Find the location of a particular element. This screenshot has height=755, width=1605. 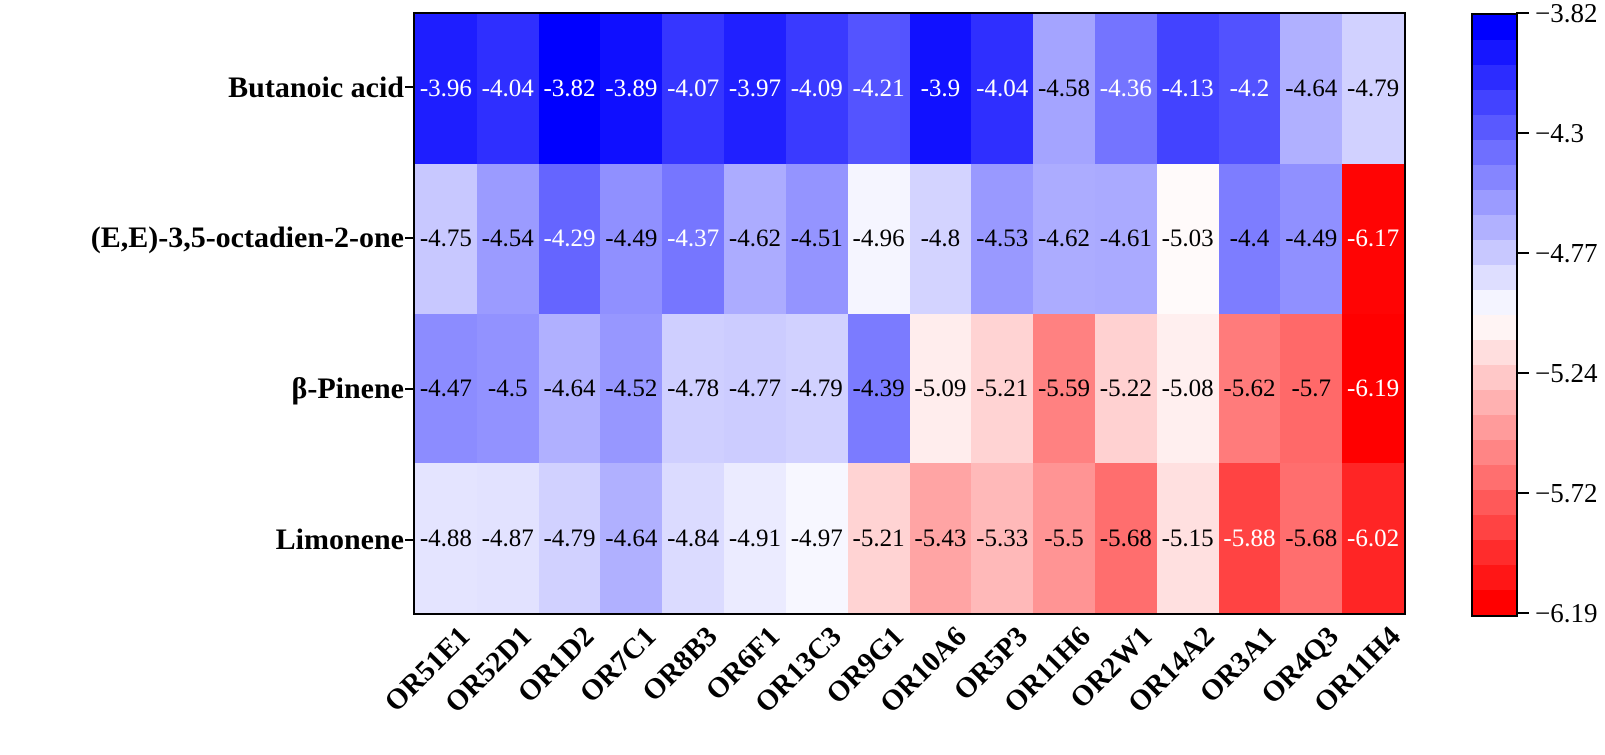

cell-value: -4.8 is located at coordinates (940, 239).